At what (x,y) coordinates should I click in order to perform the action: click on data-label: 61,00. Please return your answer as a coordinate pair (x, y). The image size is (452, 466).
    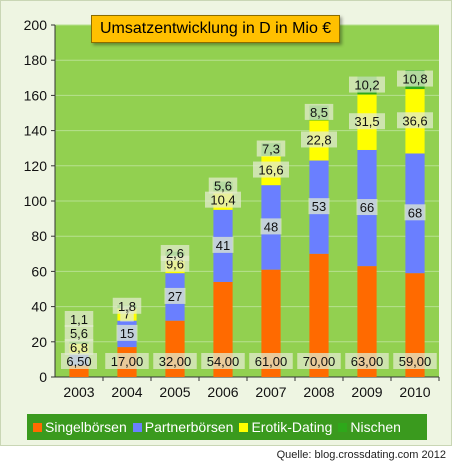
    Looking at the image, I should click on (271, 361).